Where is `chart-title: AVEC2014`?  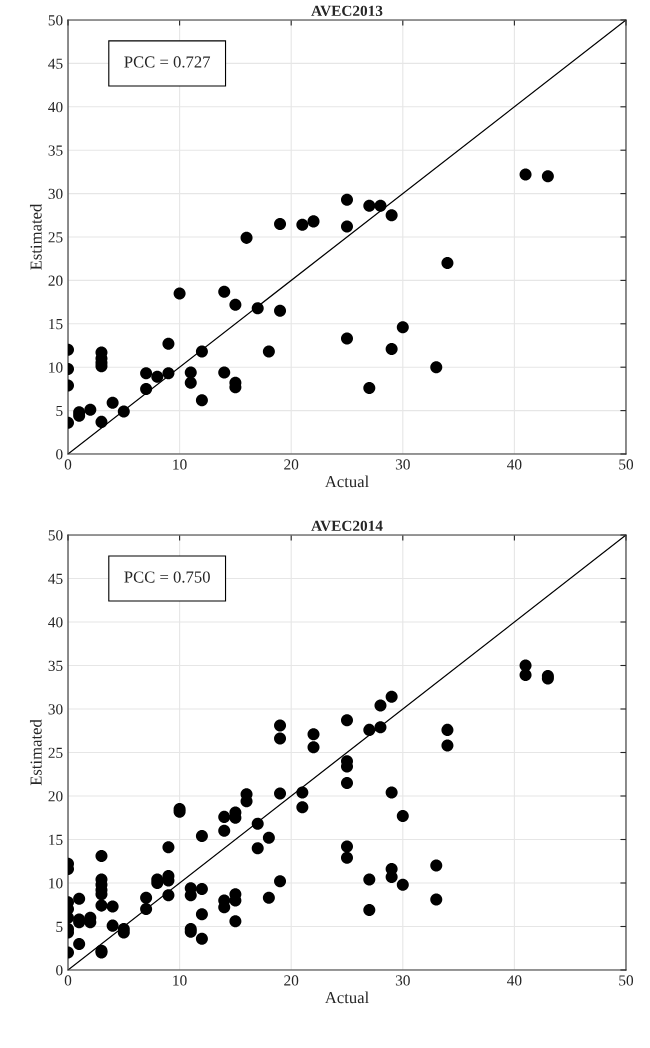 chart-title: AVEC2014 is located at coordinates (347, 526).